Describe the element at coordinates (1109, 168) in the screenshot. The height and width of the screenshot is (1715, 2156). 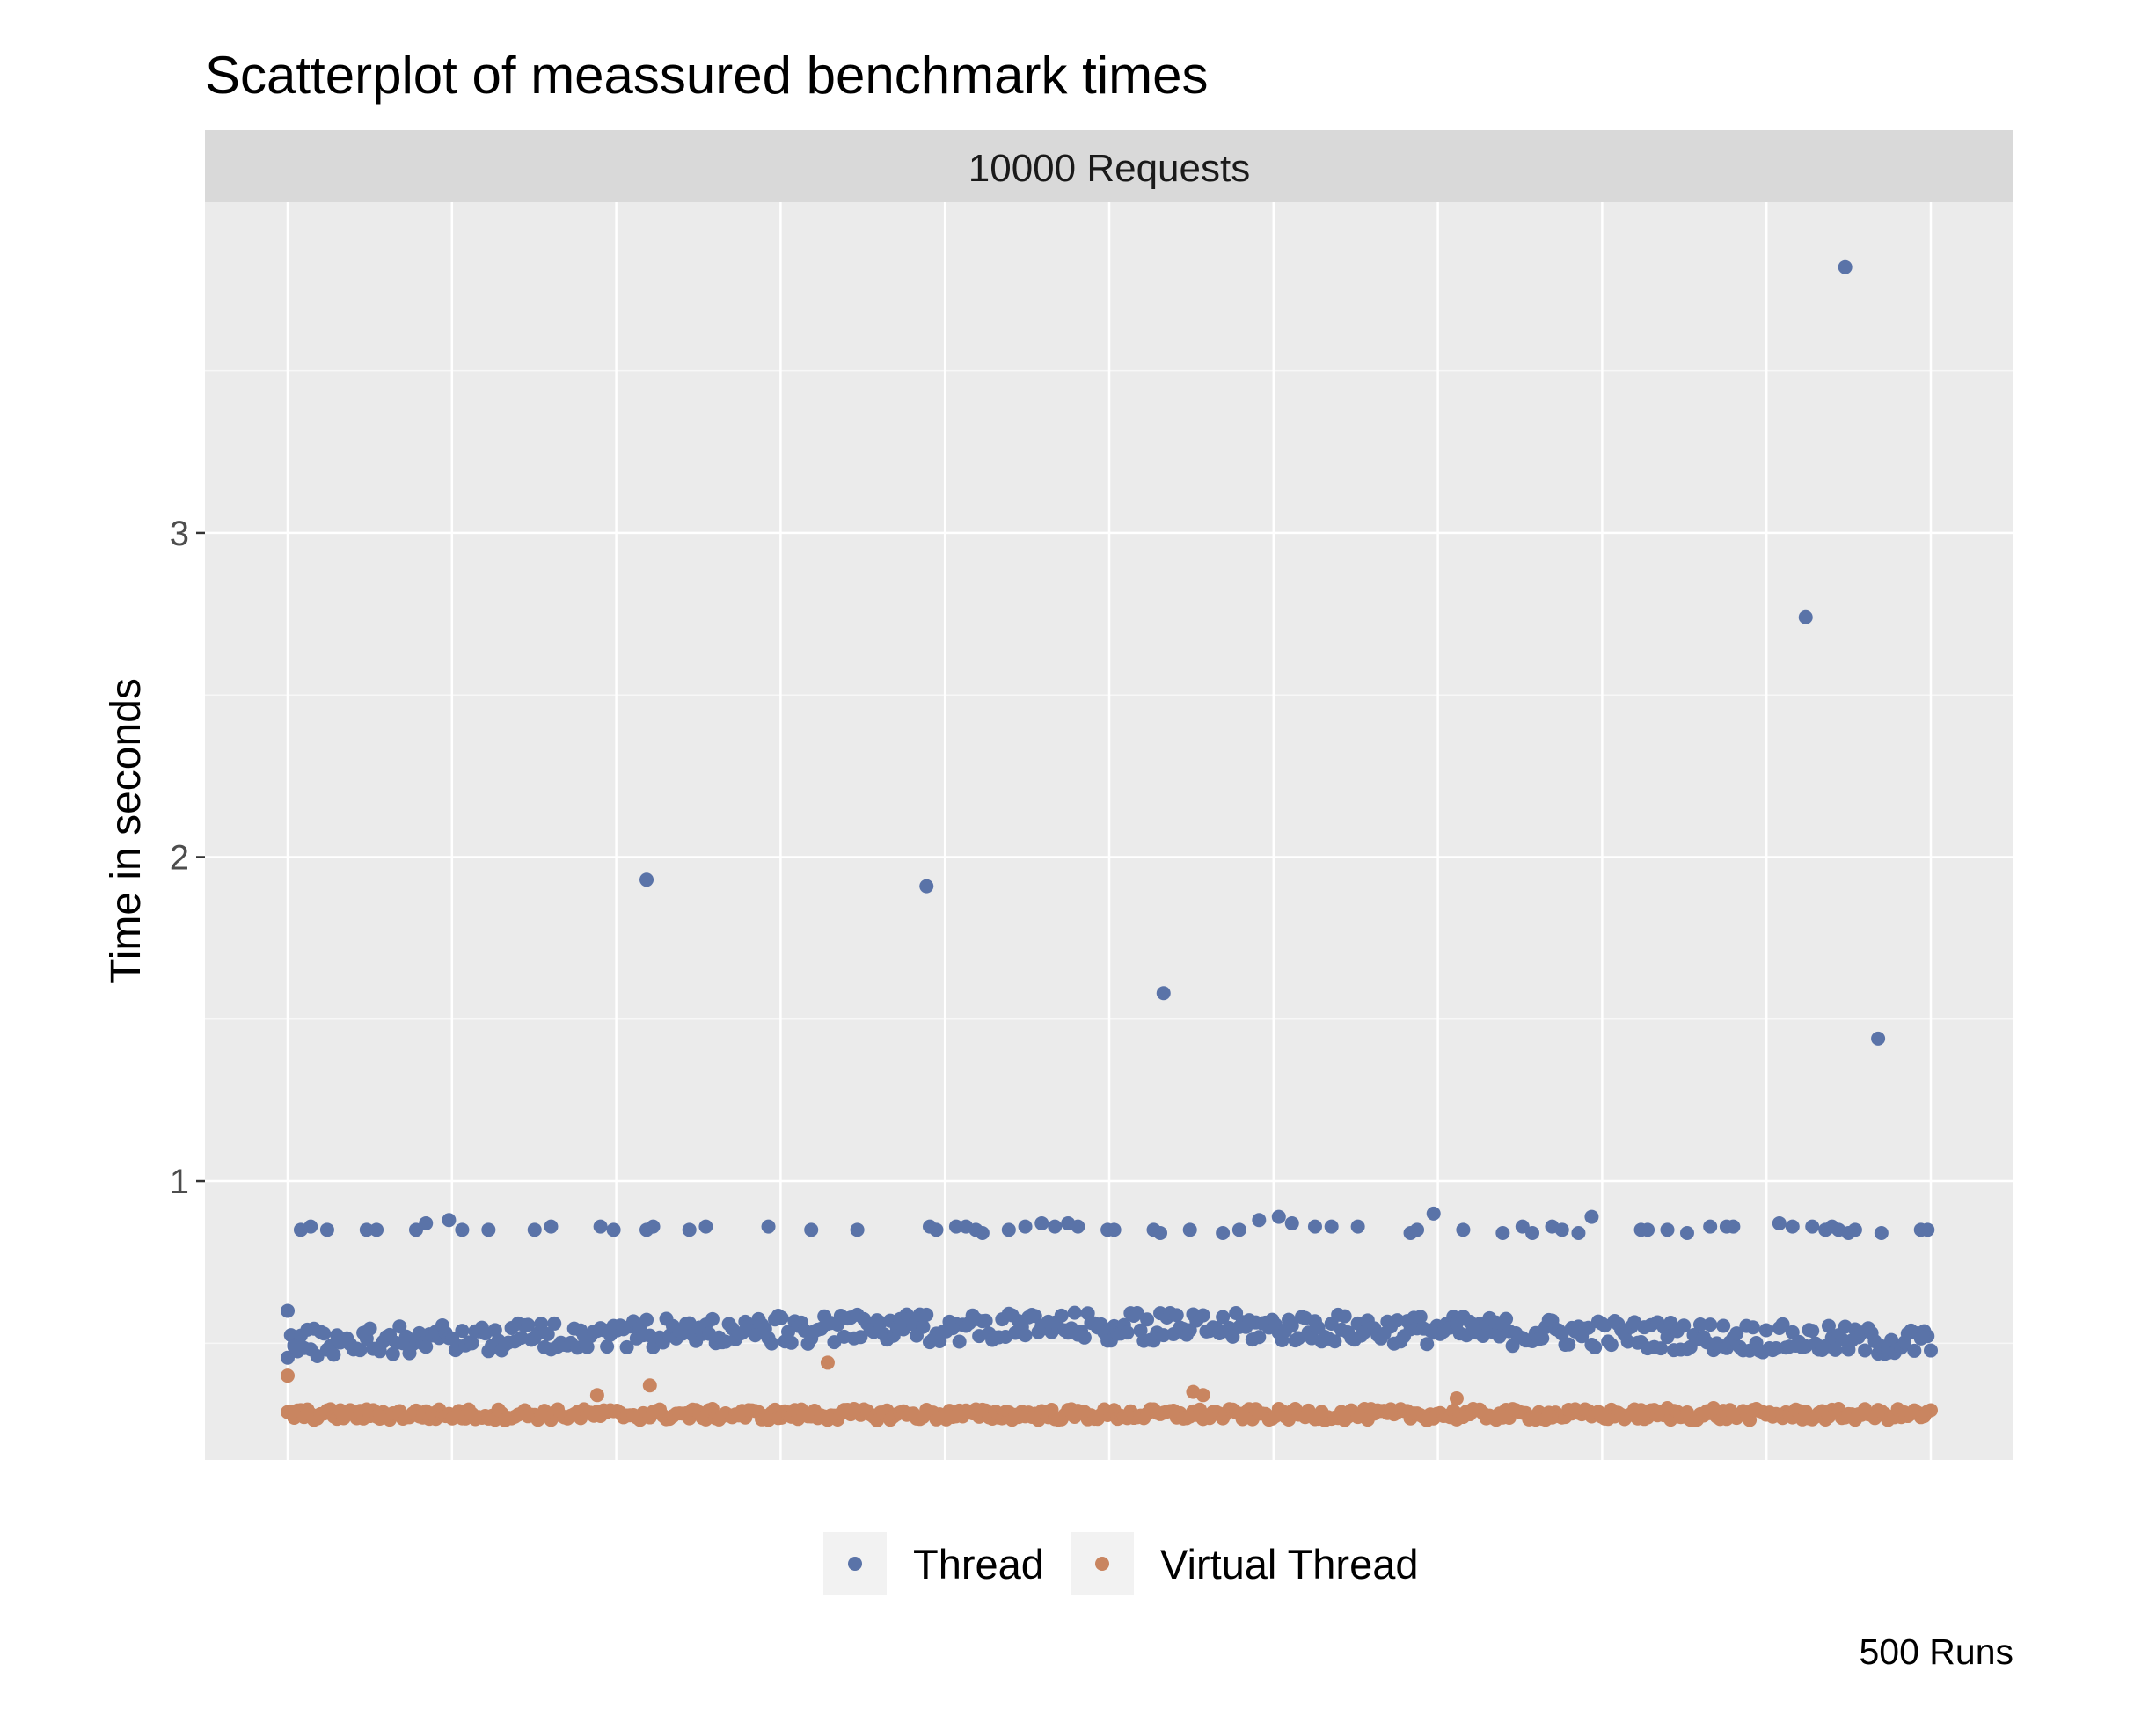
I see `facet-label: 10000 Requests` at that location.